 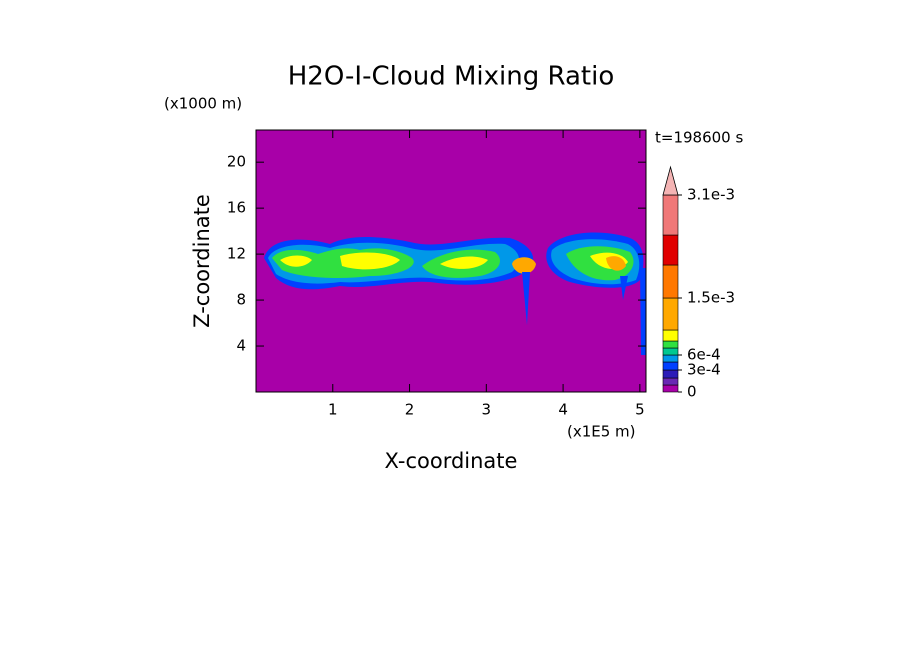 What do you see at coordinates (670, 180) in the screenshot?
I see `colorbar-extend` at bounding box center [670, 180].